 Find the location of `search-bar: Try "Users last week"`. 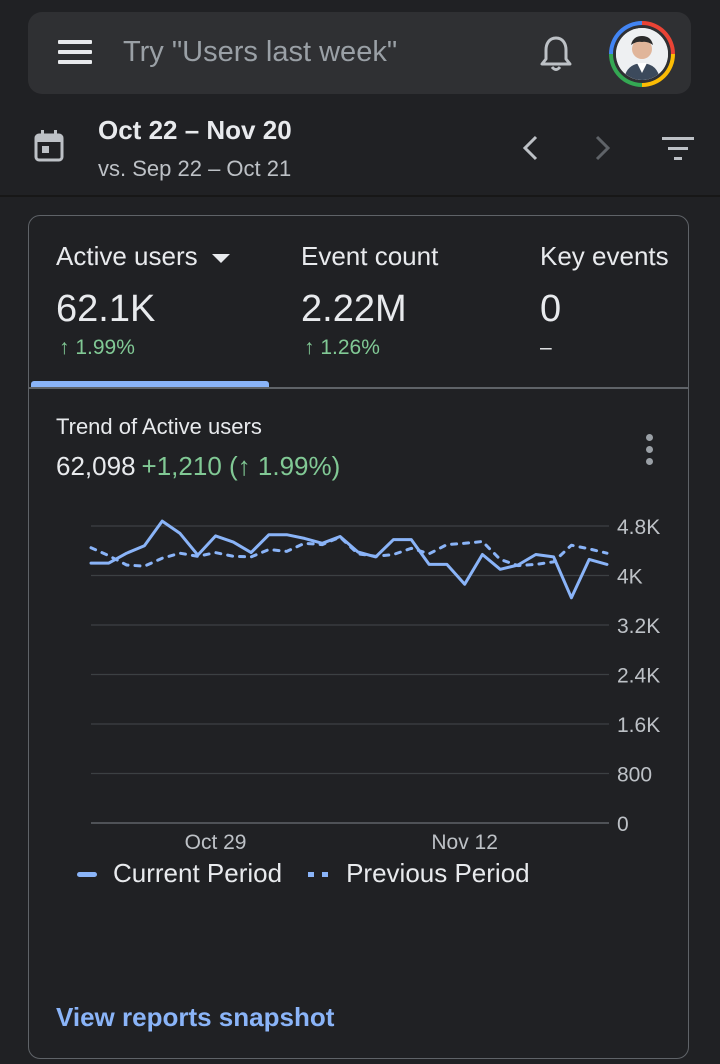

search-bar: Try "Users last week" is located at coordinates (359, 53).